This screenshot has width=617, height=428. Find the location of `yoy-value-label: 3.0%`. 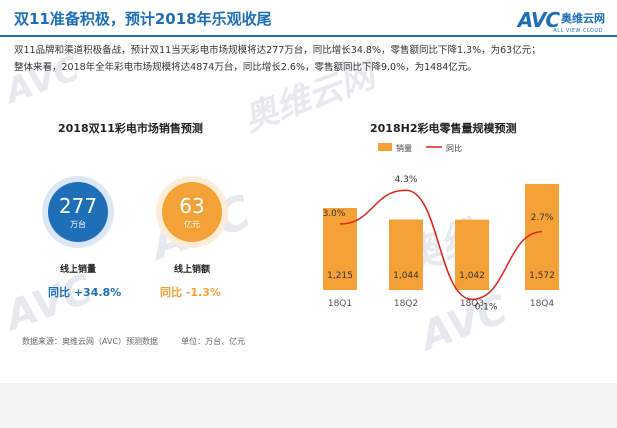

yoy-value-label: 3.0% is located at coordinates (334, 214).